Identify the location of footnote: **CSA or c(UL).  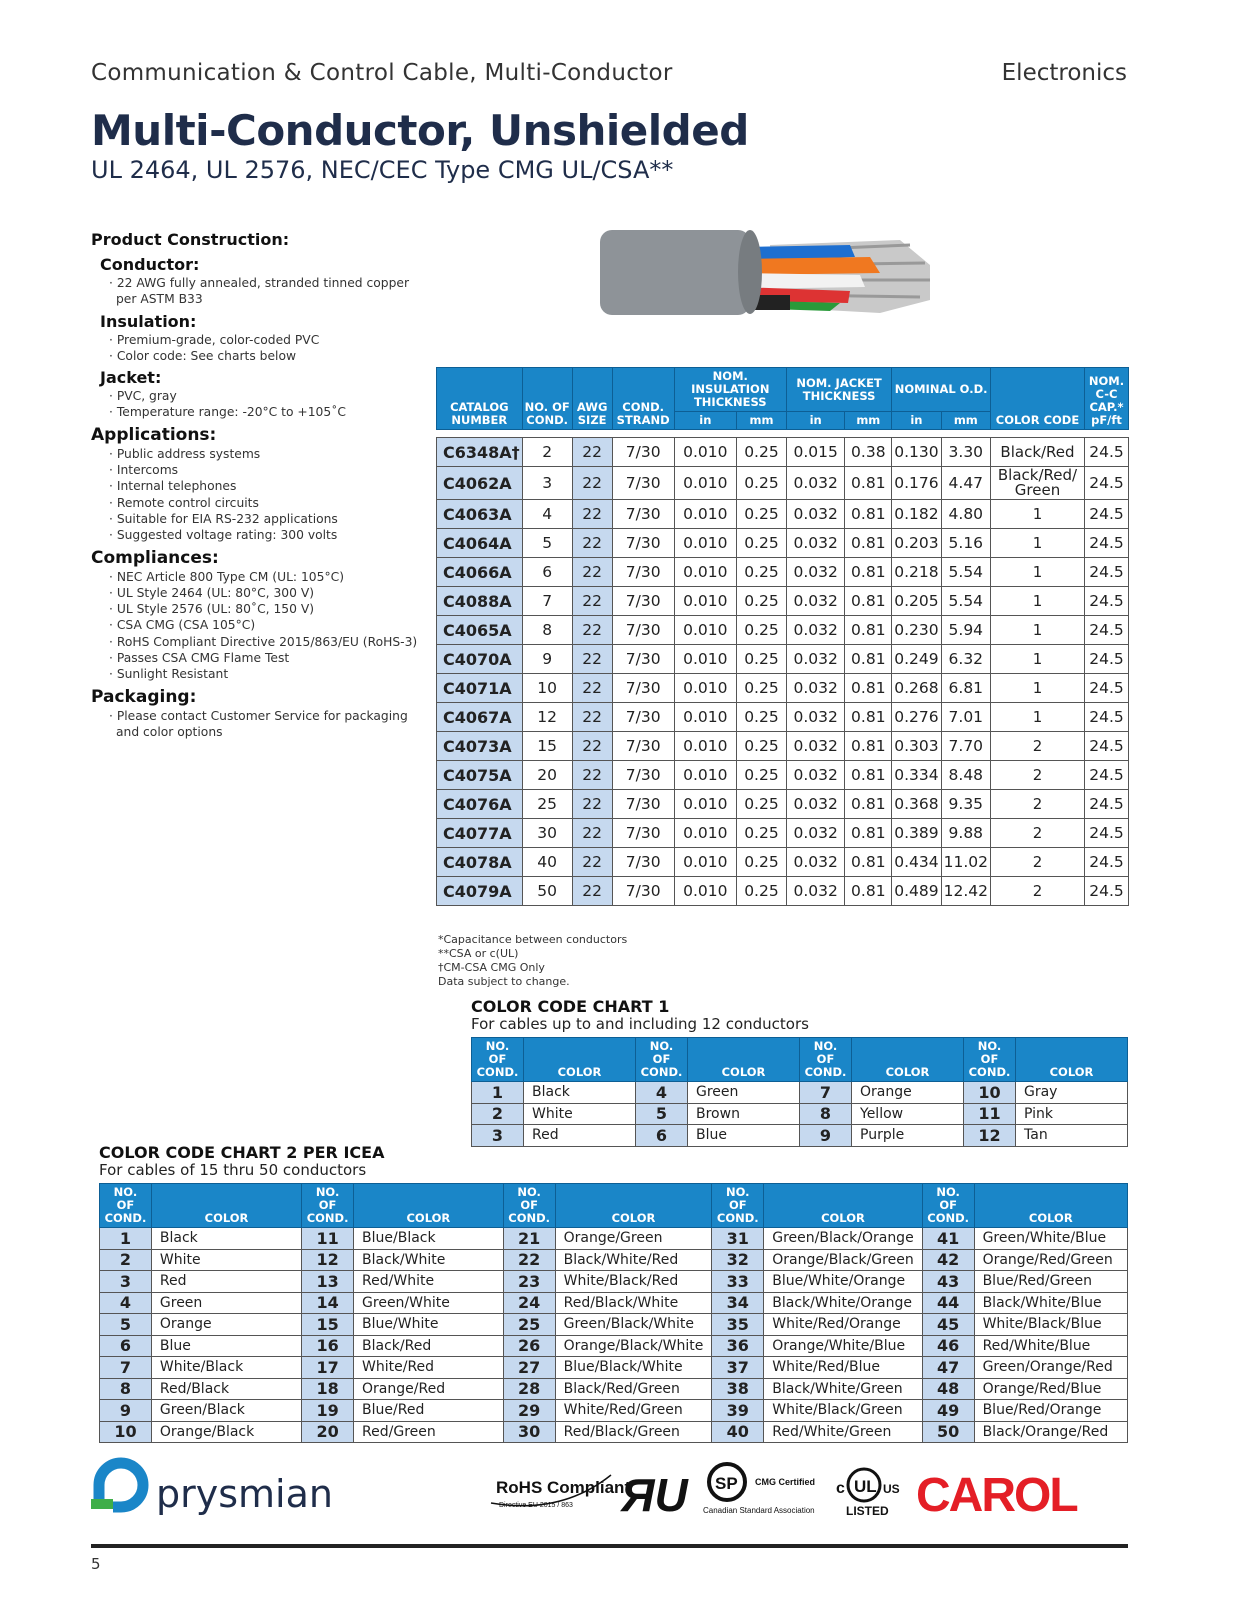
(478, 953).